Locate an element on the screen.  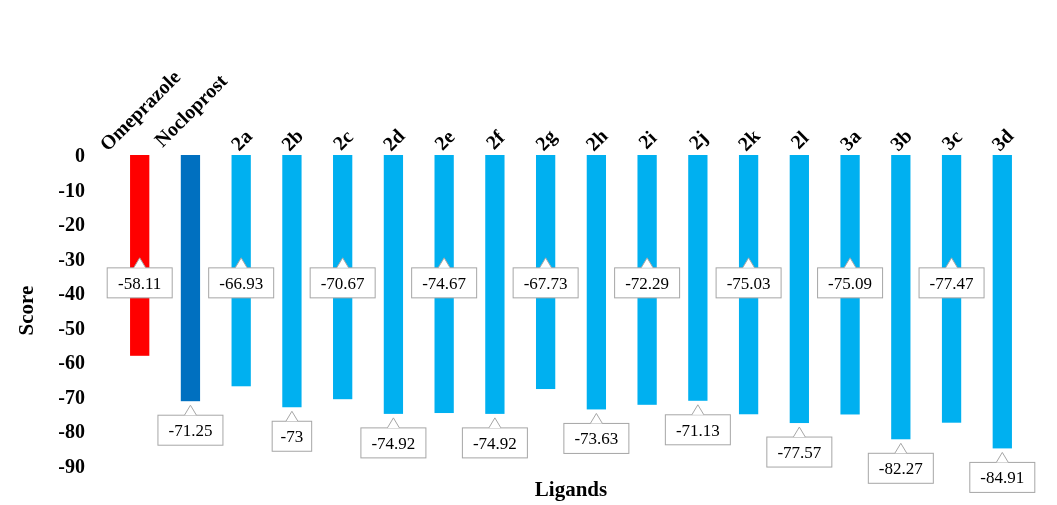
x-axis-title: Ligands is located at coordinates (571, 489).